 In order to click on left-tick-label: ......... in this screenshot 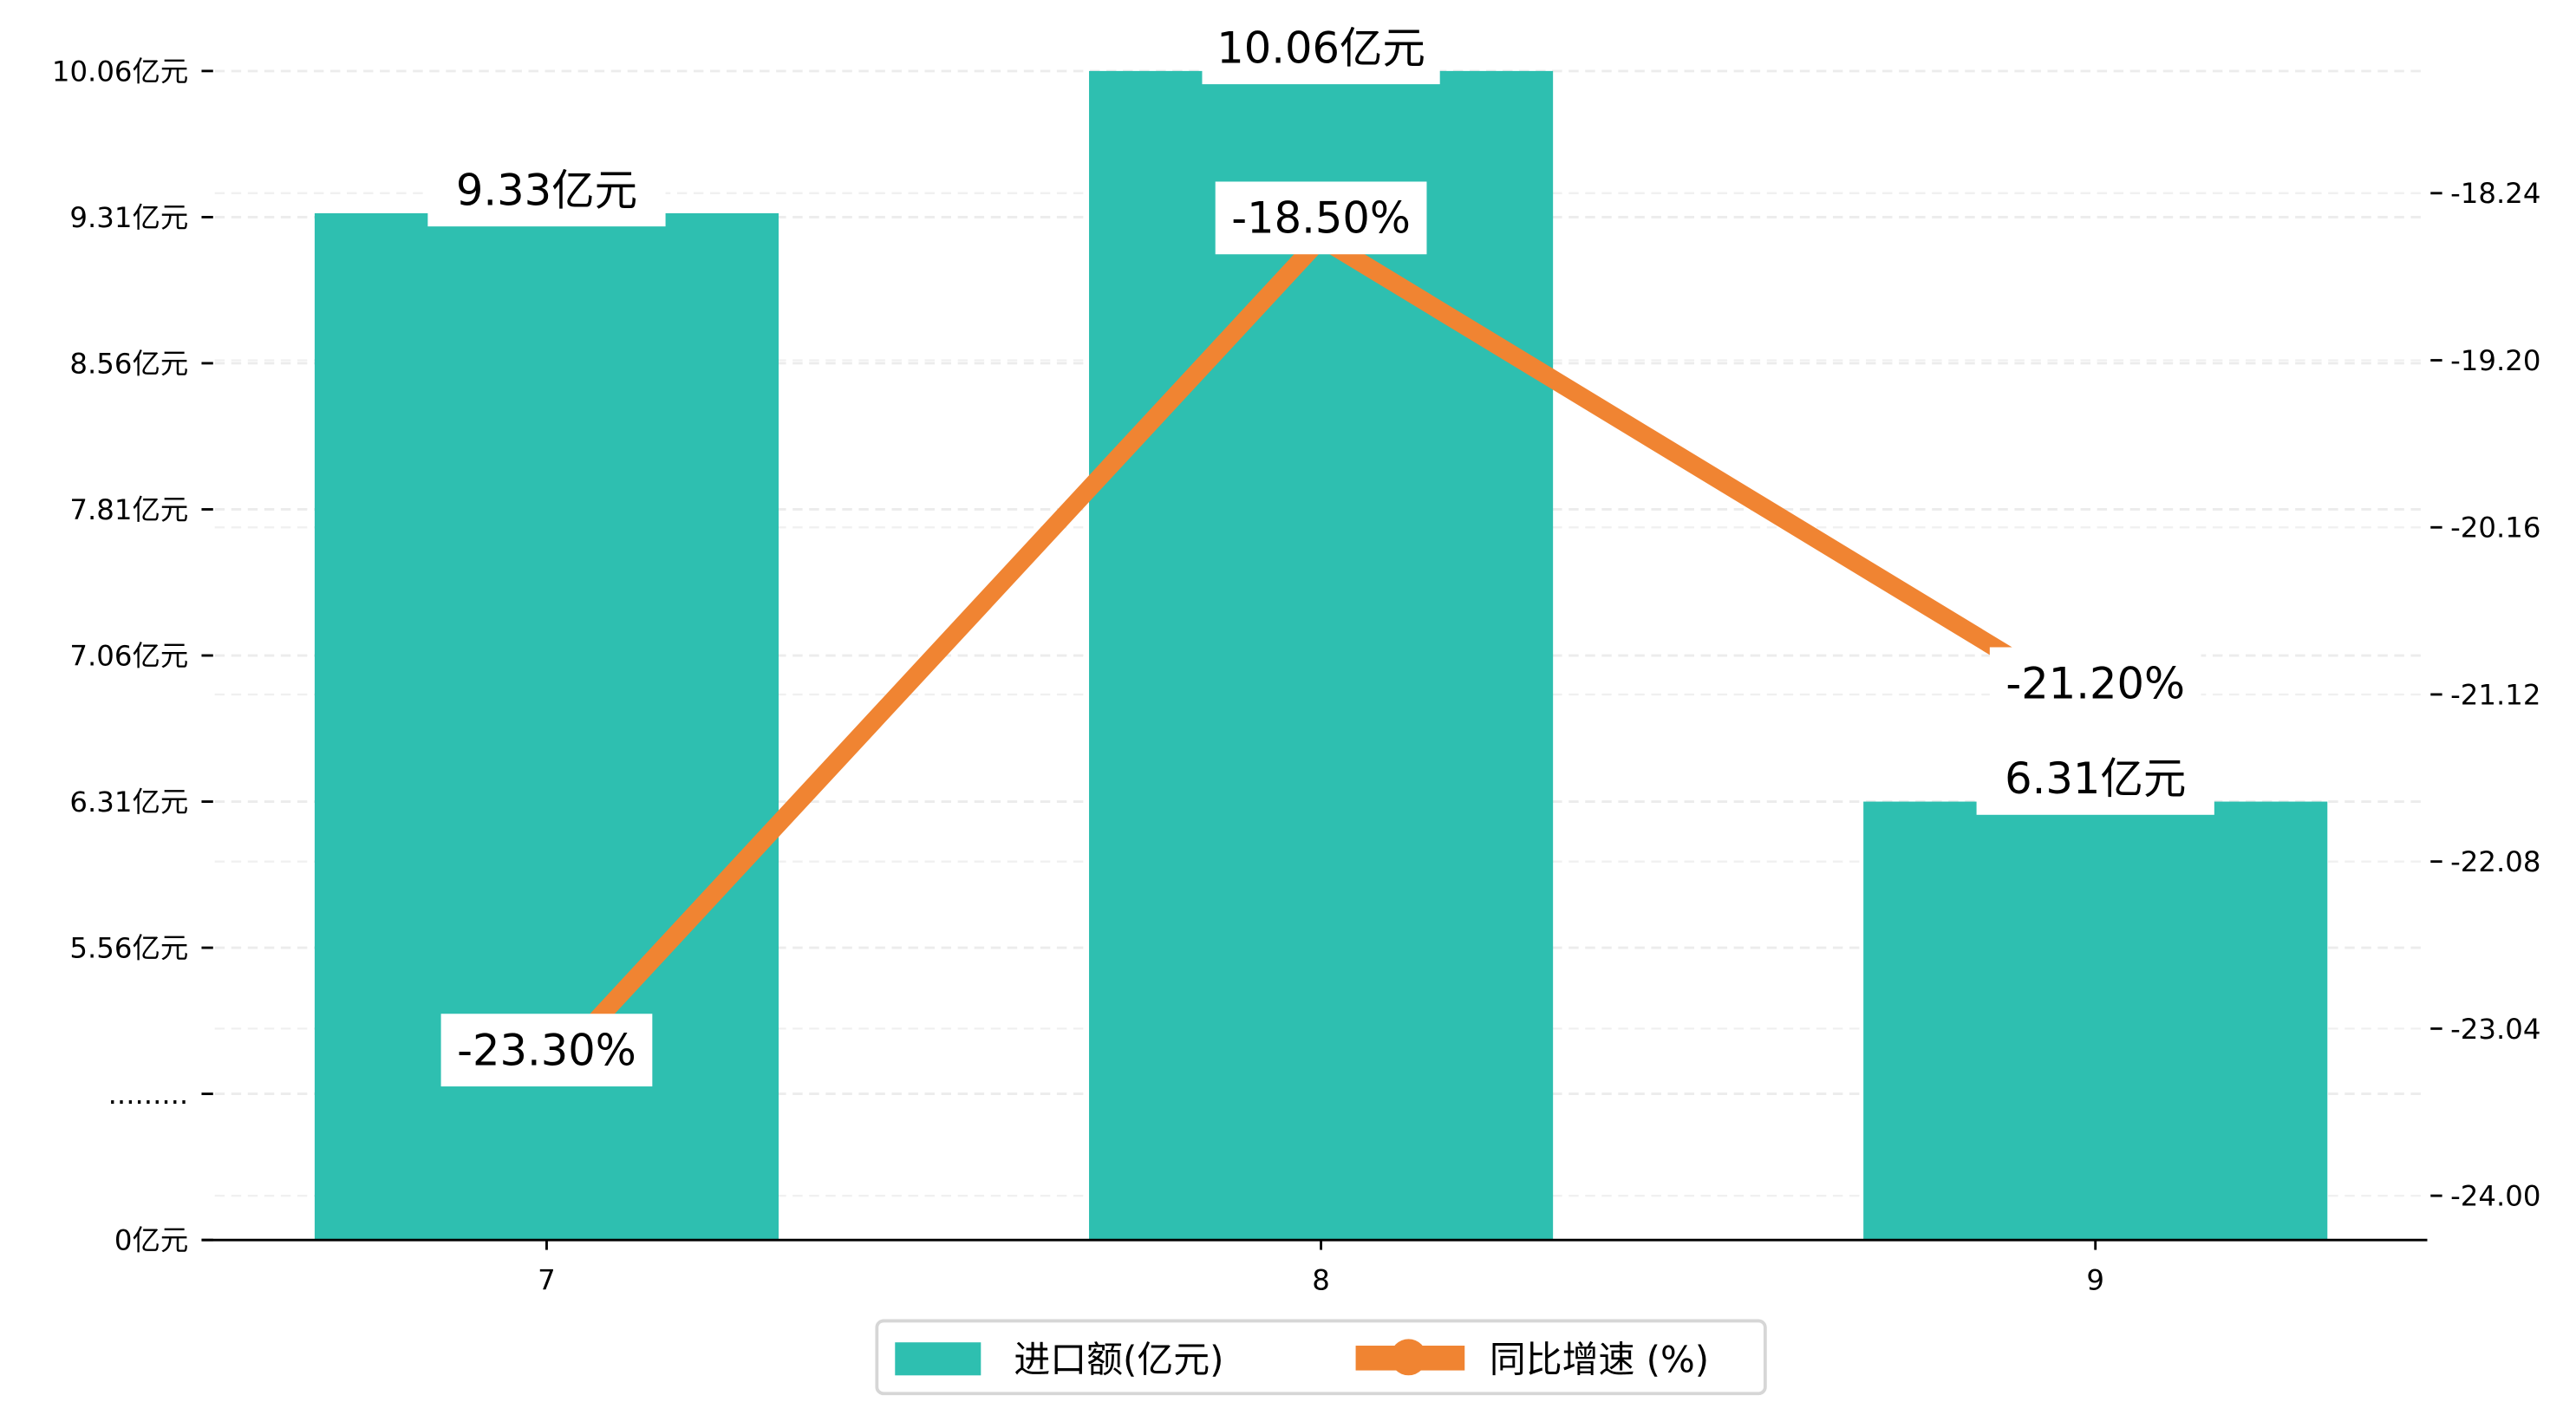, I will do `click(149, 1094)`.